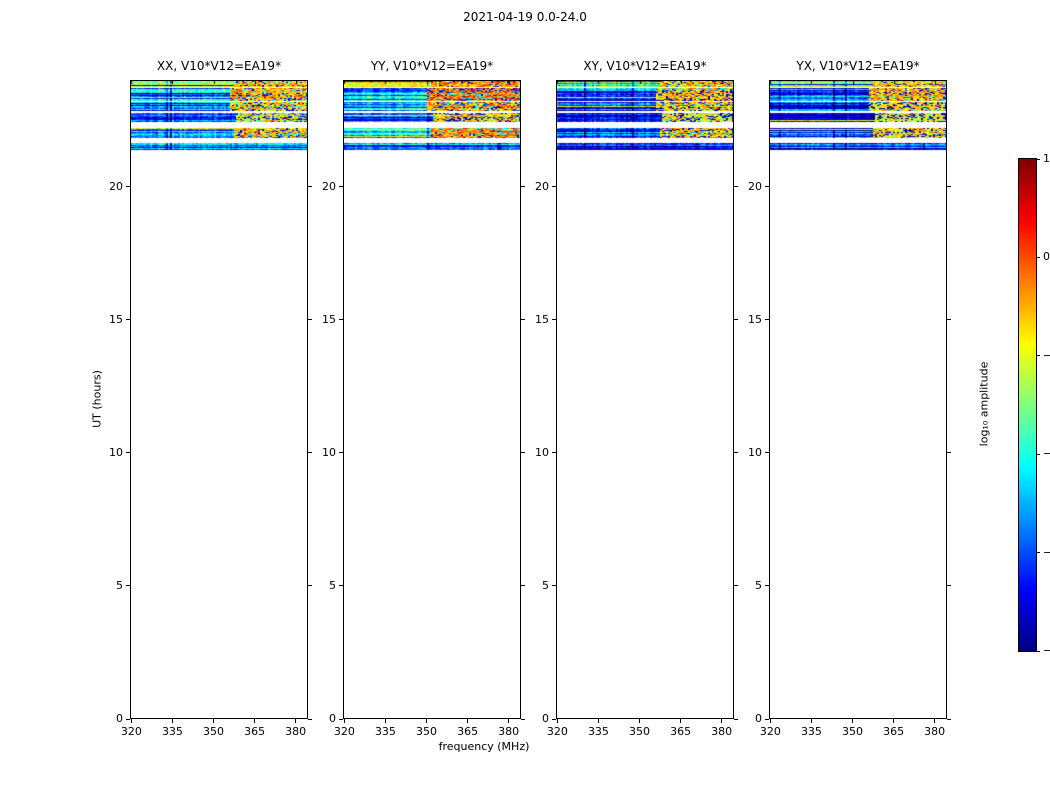  Describe the element at coordinates (858, 66) in the screenshot. I see `panel-title-yx: YX, V10*V12=EA19*` at that location.